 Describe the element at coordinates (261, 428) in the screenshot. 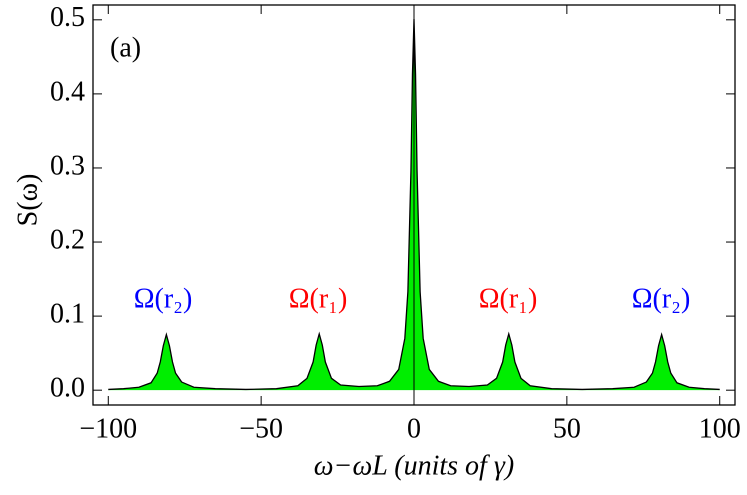

I see `x-tick-label: −50` at that location.